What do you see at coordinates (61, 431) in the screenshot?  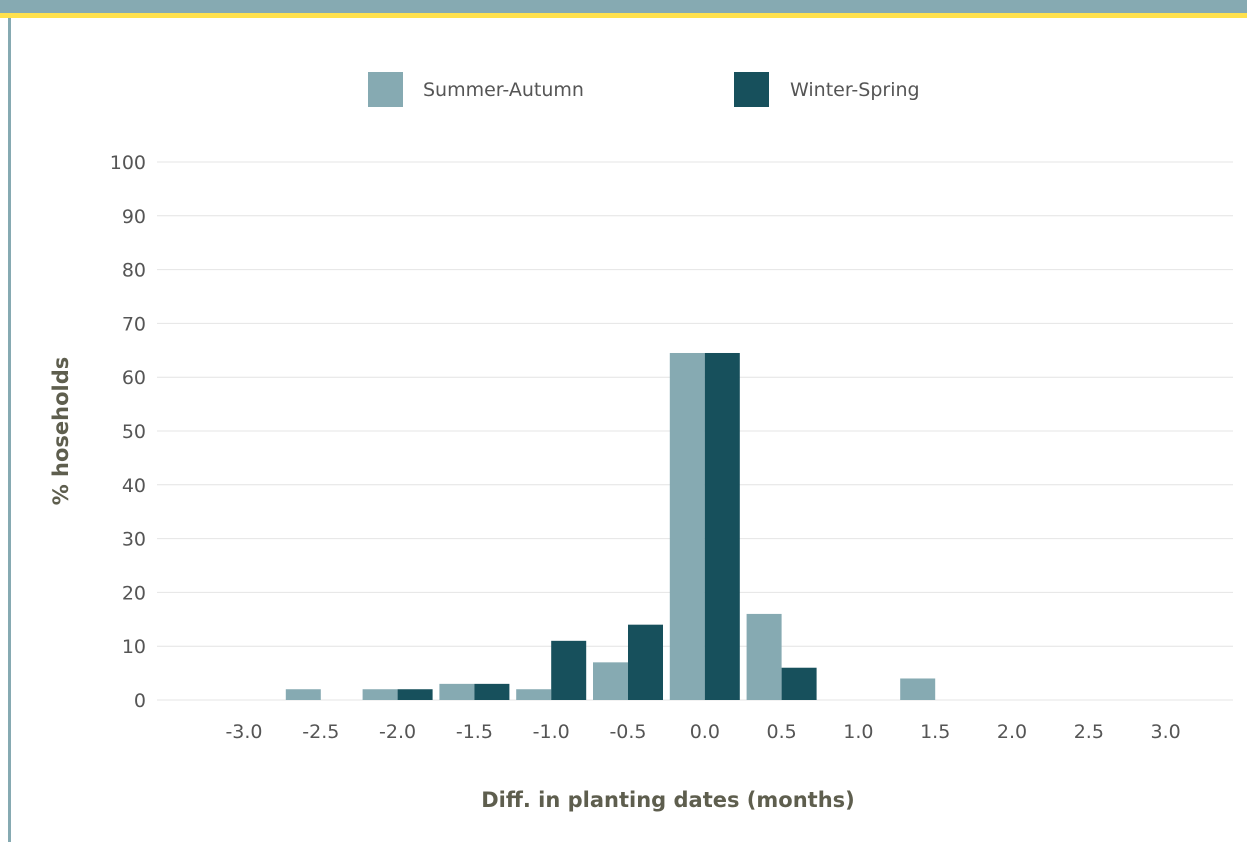 I see `y-axis-title: % hoseholds` at bounding box center [61, 431].